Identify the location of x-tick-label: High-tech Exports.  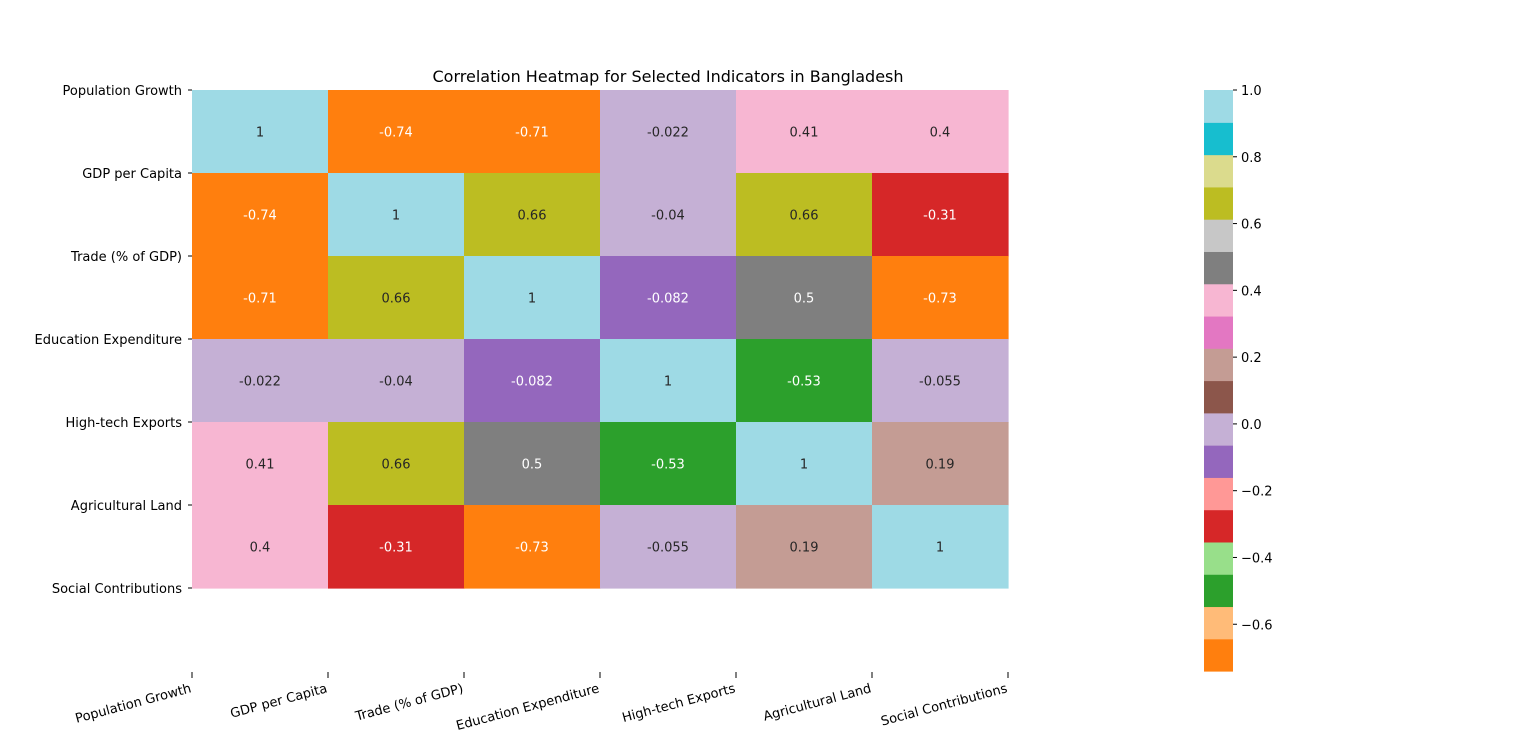
(679, 703).